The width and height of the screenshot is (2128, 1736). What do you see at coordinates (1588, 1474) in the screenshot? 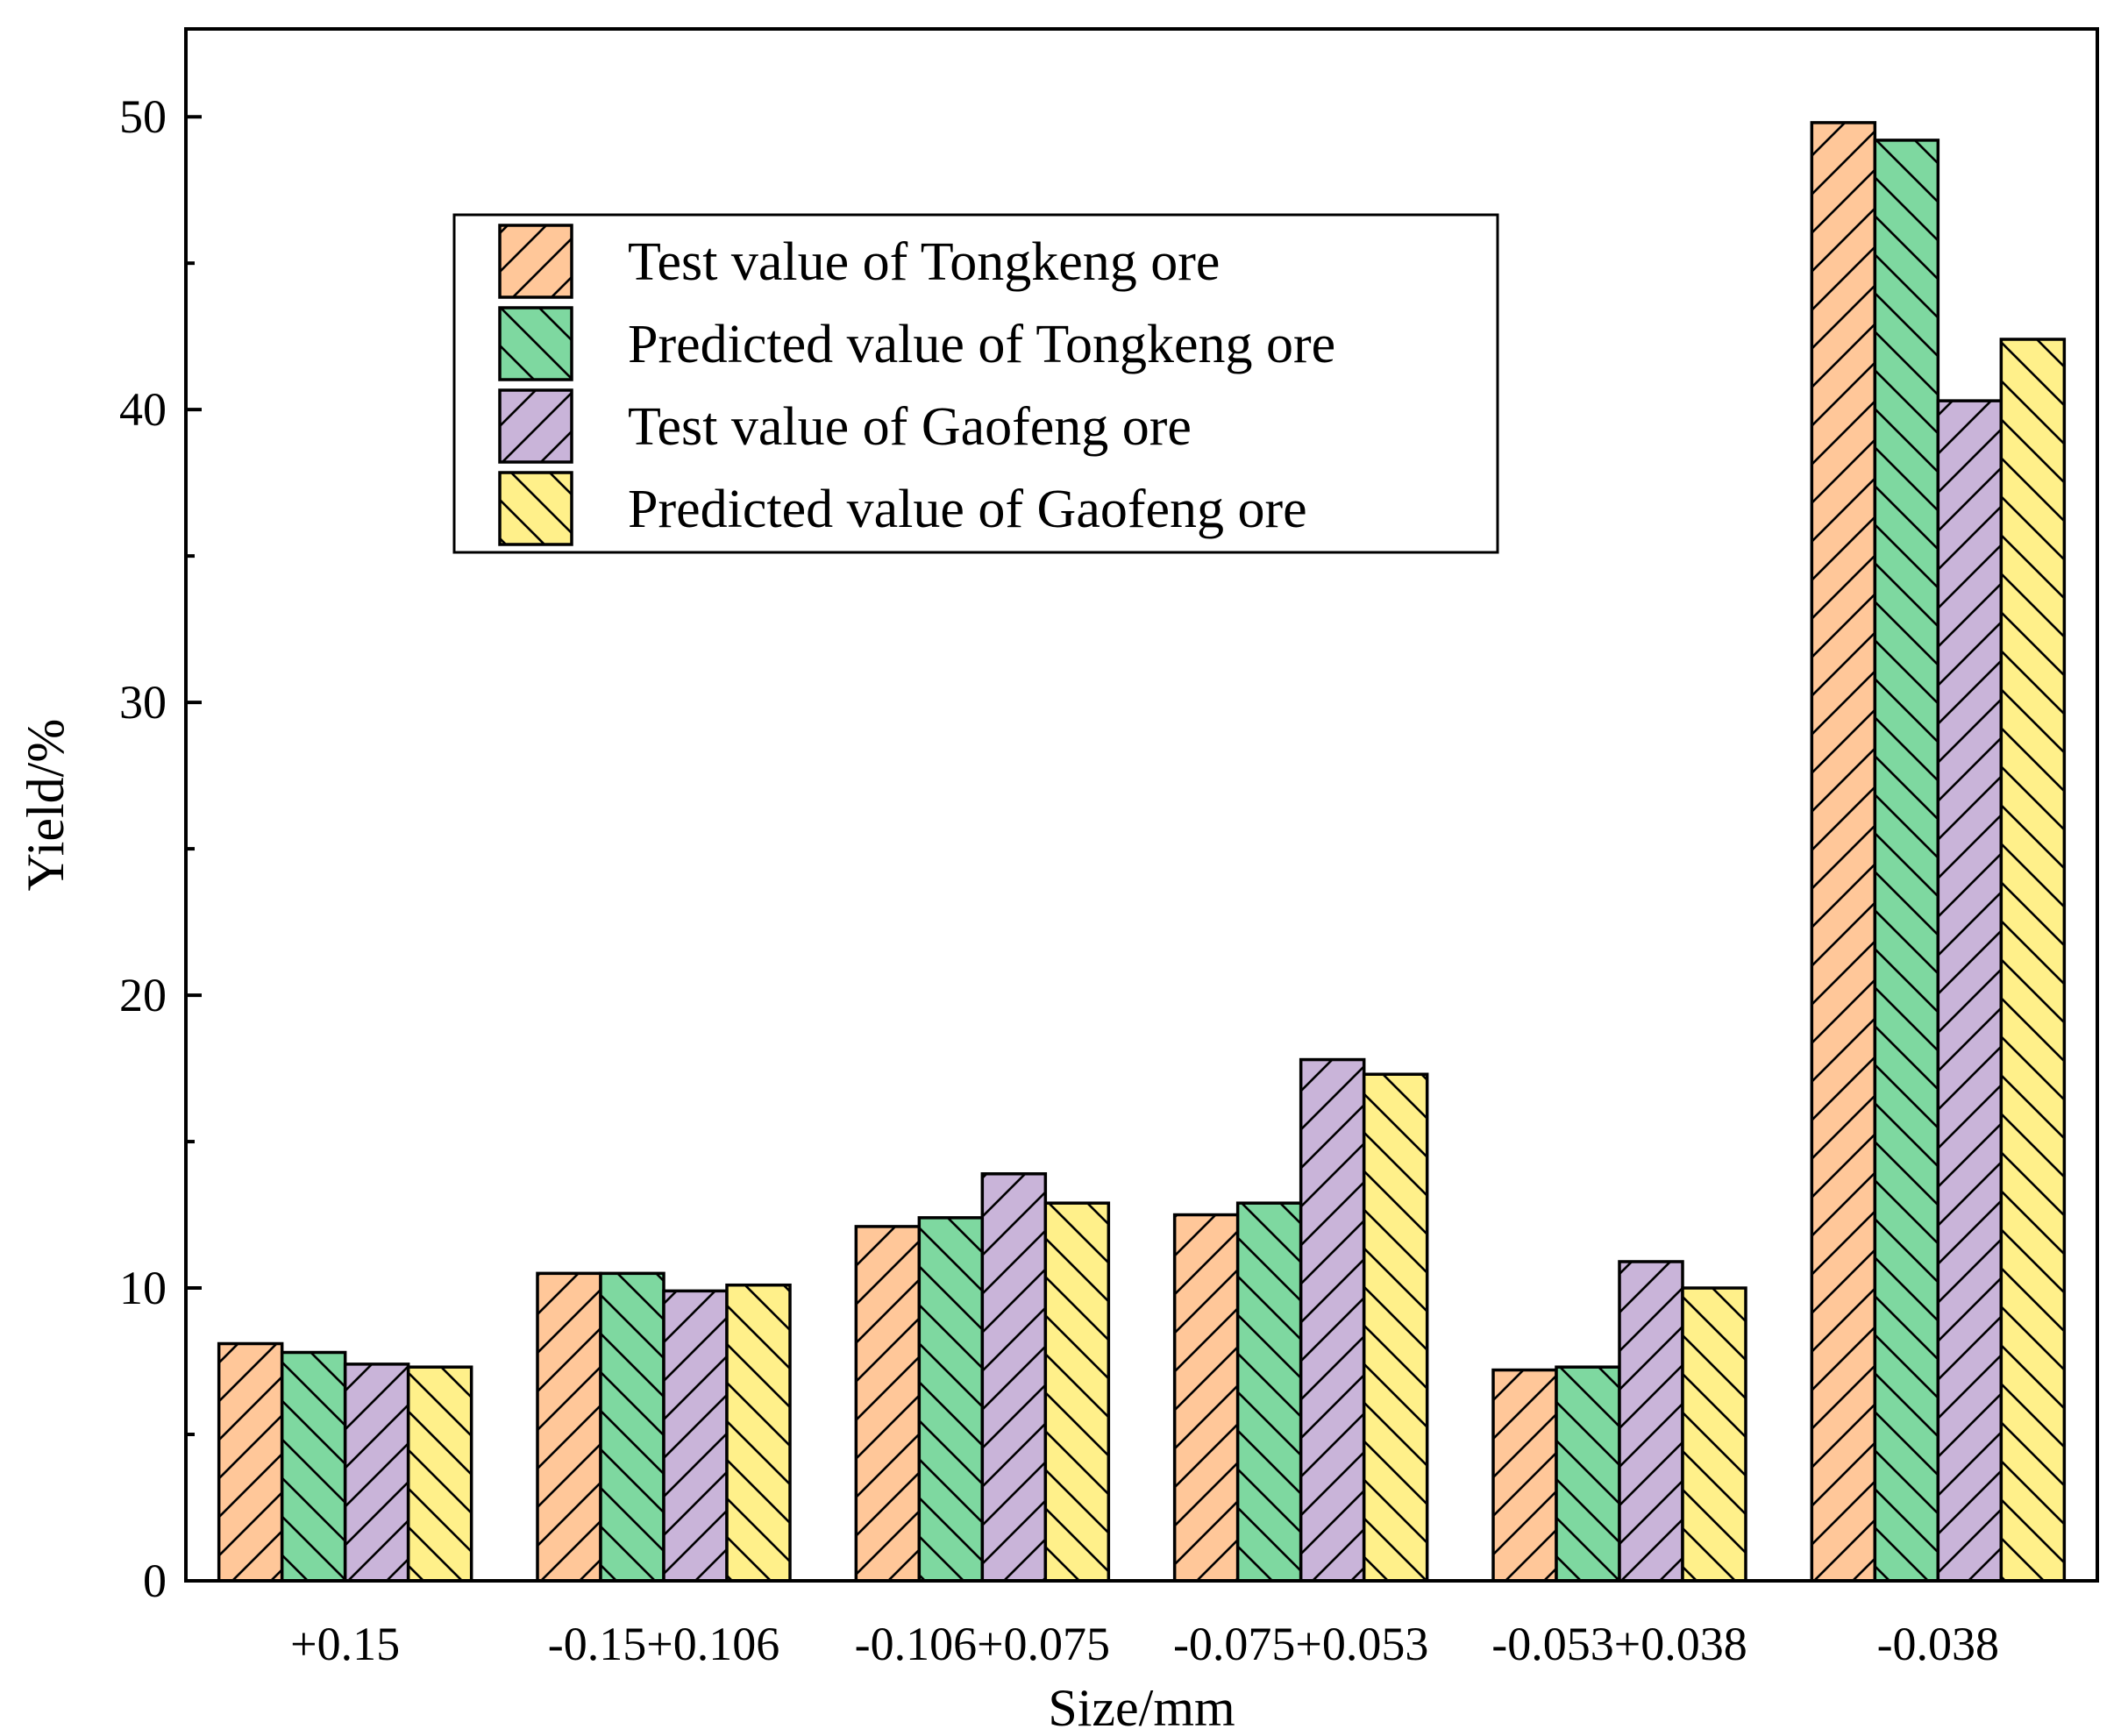
I see `bar-_0_053_0_038-series-2` at bounding box center [1588, 1474].